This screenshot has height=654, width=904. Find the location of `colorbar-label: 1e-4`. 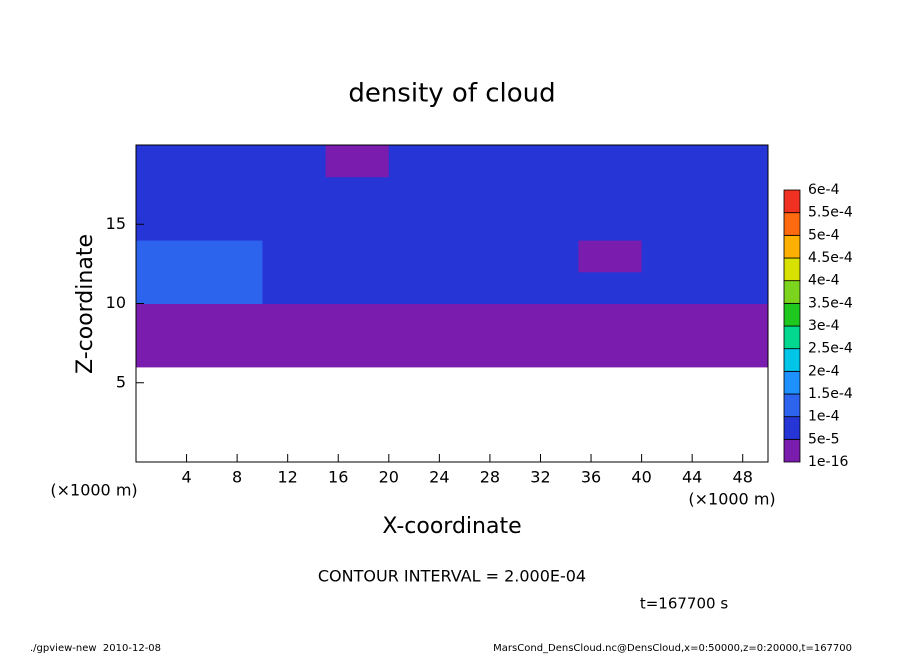

colorbar-label: 1e-4 is located at coordinates (824, 417).